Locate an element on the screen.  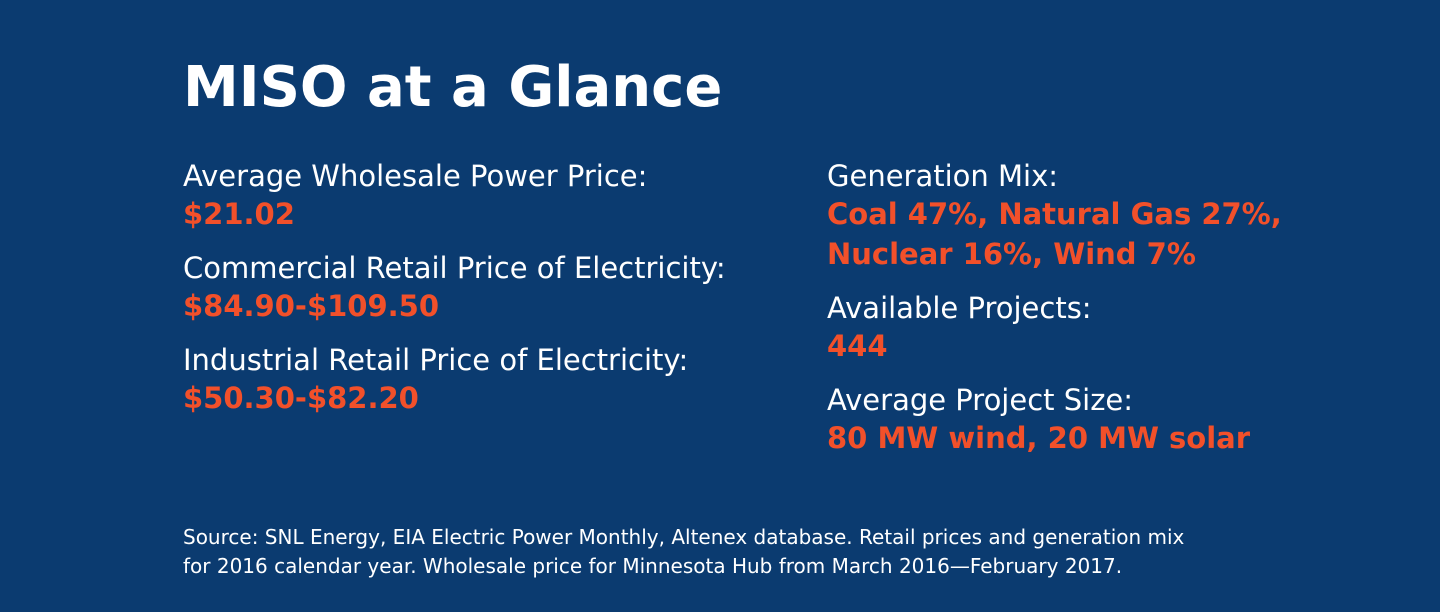
item-value: $50.30-$82.20 is located at coordinates (301, 398).